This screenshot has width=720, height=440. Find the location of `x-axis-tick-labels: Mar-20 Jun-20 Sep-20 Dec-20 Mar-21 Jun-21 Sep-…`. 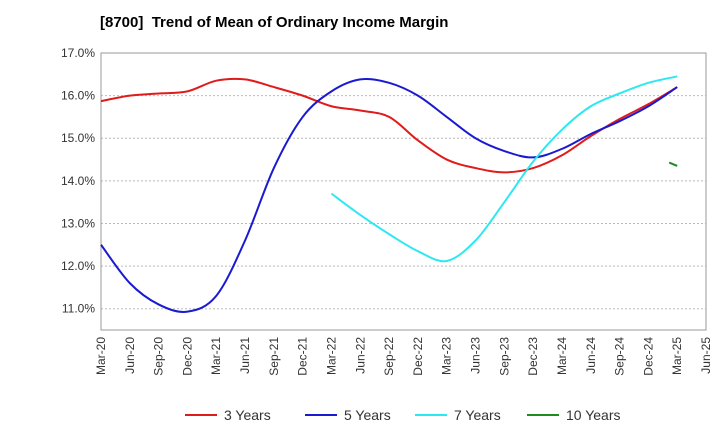

x-axis-tick-labels: Mar-20 Jun-20 Sep-20 Dec-20 Mar-21 Jun-21 Sep-… is located at coordinates (403, 356).